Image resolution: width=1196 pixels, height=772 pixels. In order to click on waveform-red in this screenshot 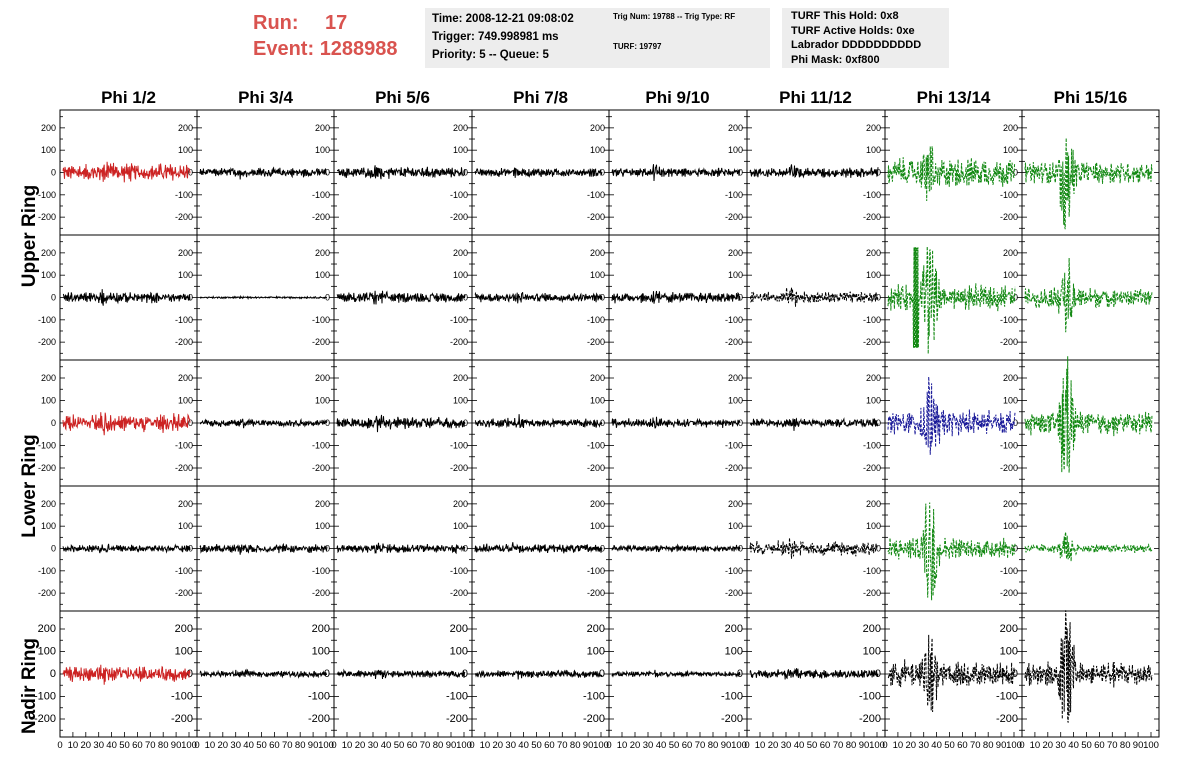, I will do `click(126, 172)`.